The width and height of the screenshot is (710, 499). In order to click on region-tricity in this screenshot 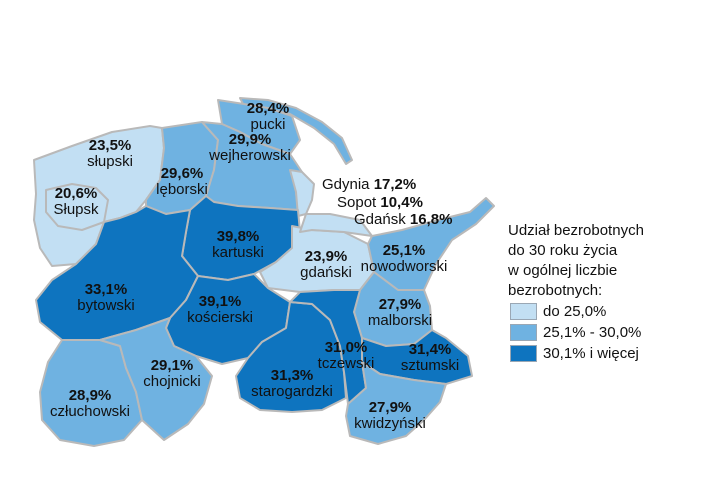, I will do `click(302, 193)`.